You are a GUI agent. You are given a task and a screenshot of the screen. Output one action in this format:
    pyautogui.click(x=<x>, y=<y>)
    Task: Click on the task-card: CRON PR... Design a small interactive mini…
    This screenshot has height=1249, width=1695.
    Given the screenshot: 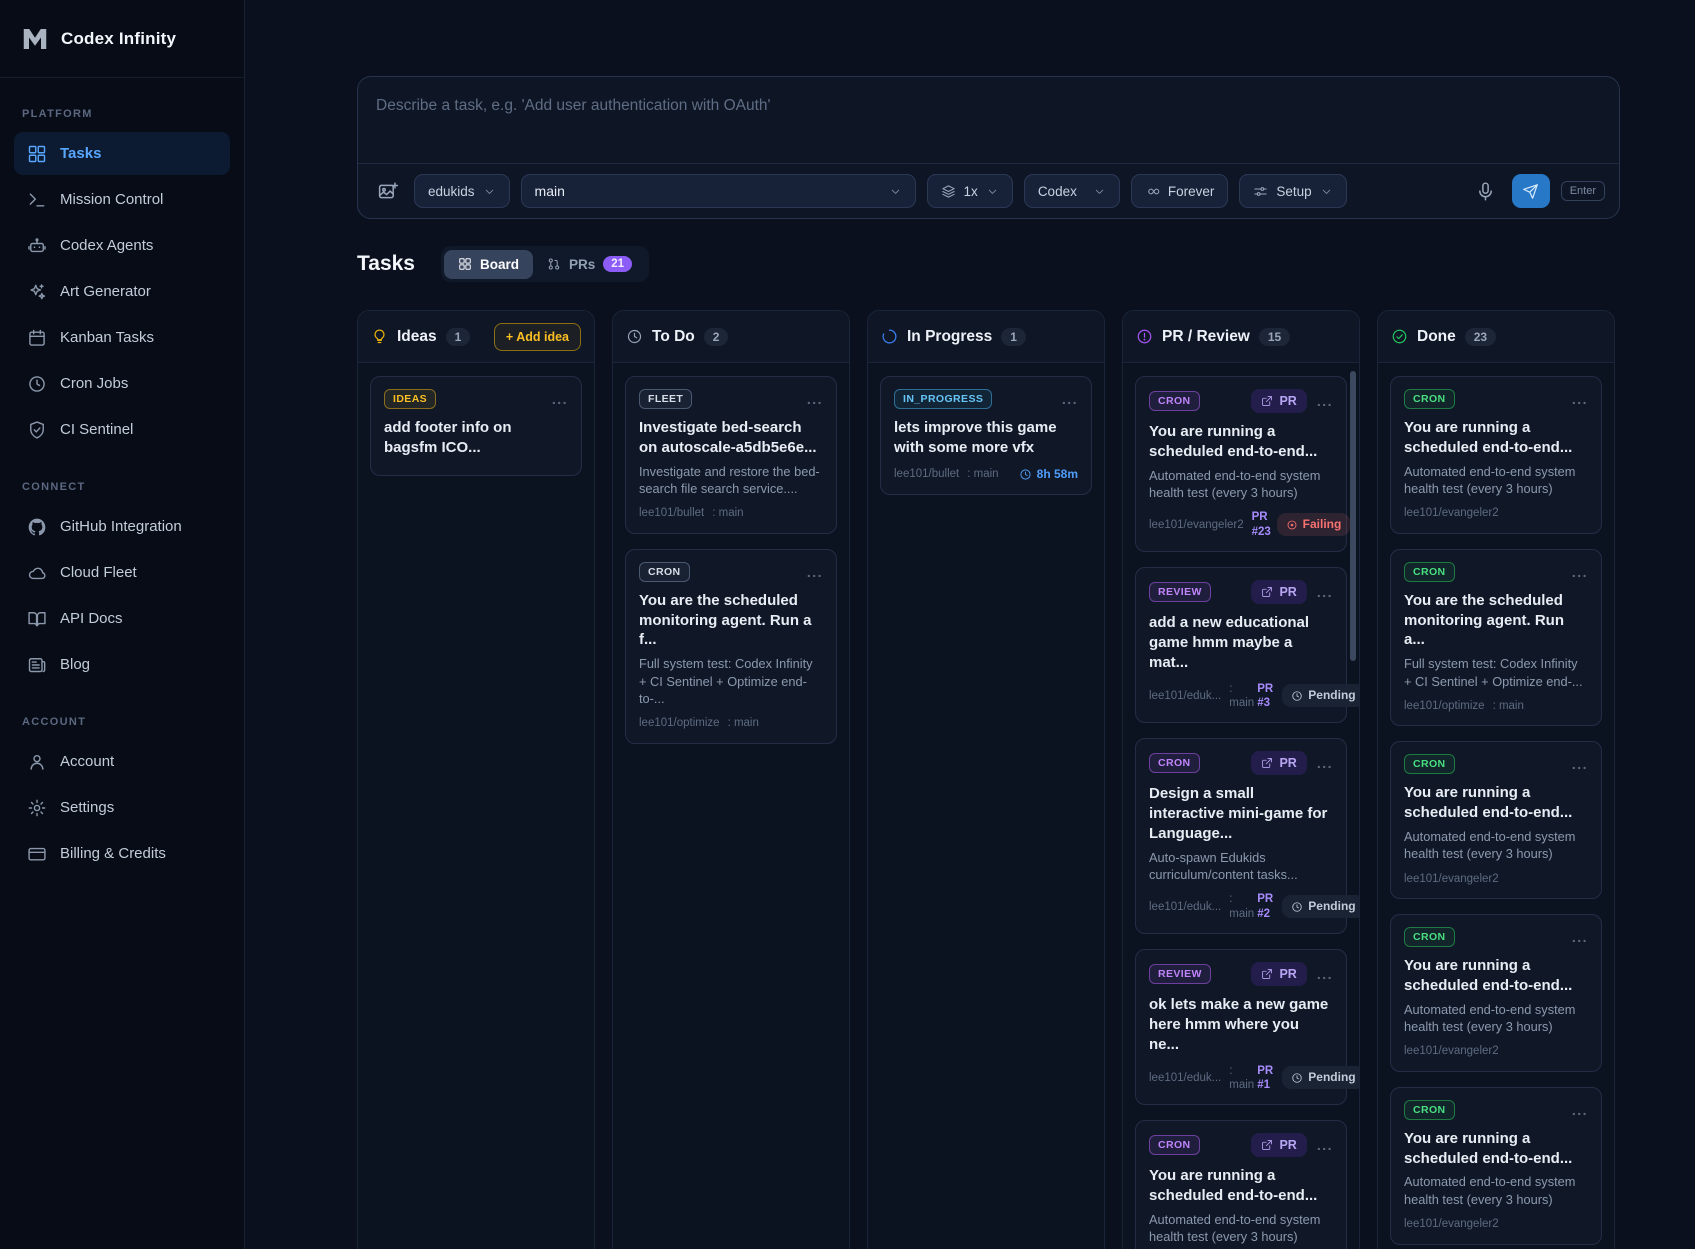 What is the action you would take?
    pyautogui.click(x=1247, y=836)
    